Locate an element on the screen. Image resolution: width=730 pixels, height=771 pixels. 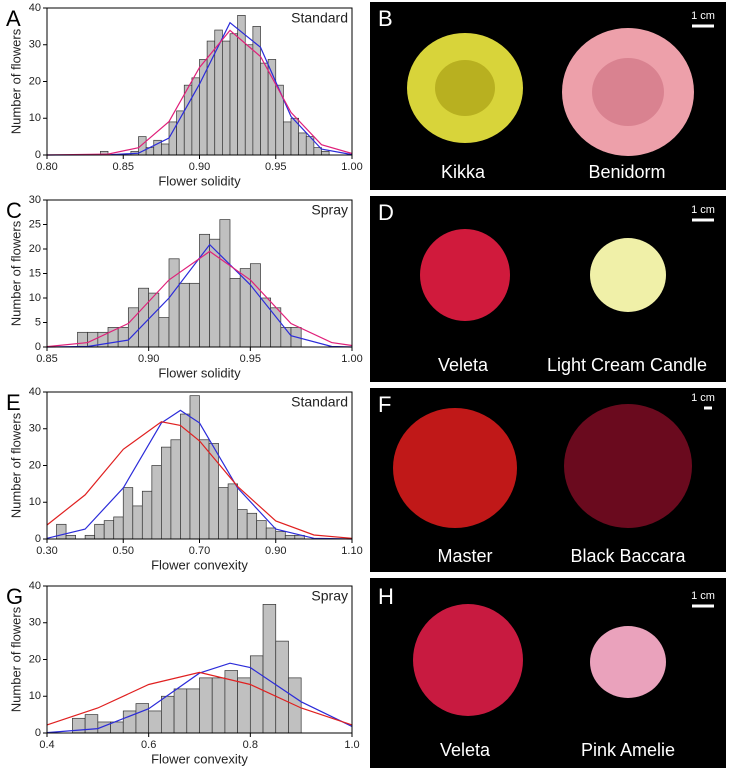
photo-panel: F 1 cm Master Black Baccara is located at coordinates (548, 480).